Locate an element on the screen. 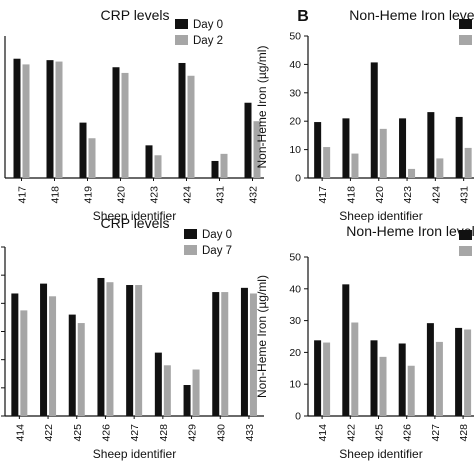 This screenshot has height=474, width=474. legend-label: Day 7 is located at coordinates (217, 251).